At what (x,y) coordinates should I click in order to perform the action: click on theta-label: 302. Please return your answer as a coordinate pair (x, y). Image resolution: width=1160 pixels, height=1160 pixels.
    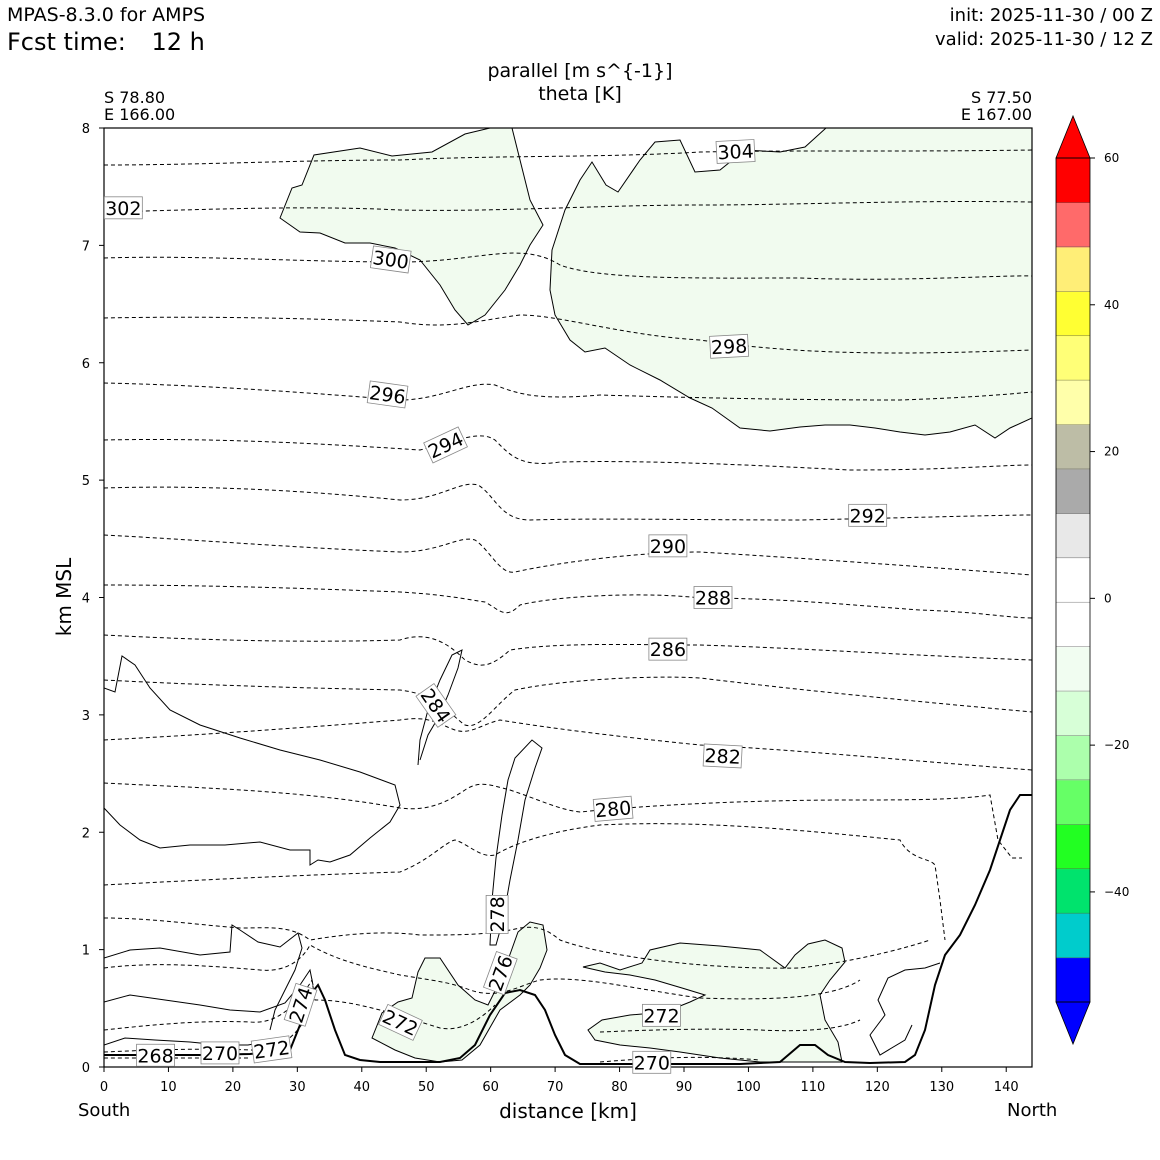
    Looking at the image, I should click on (123, 208).